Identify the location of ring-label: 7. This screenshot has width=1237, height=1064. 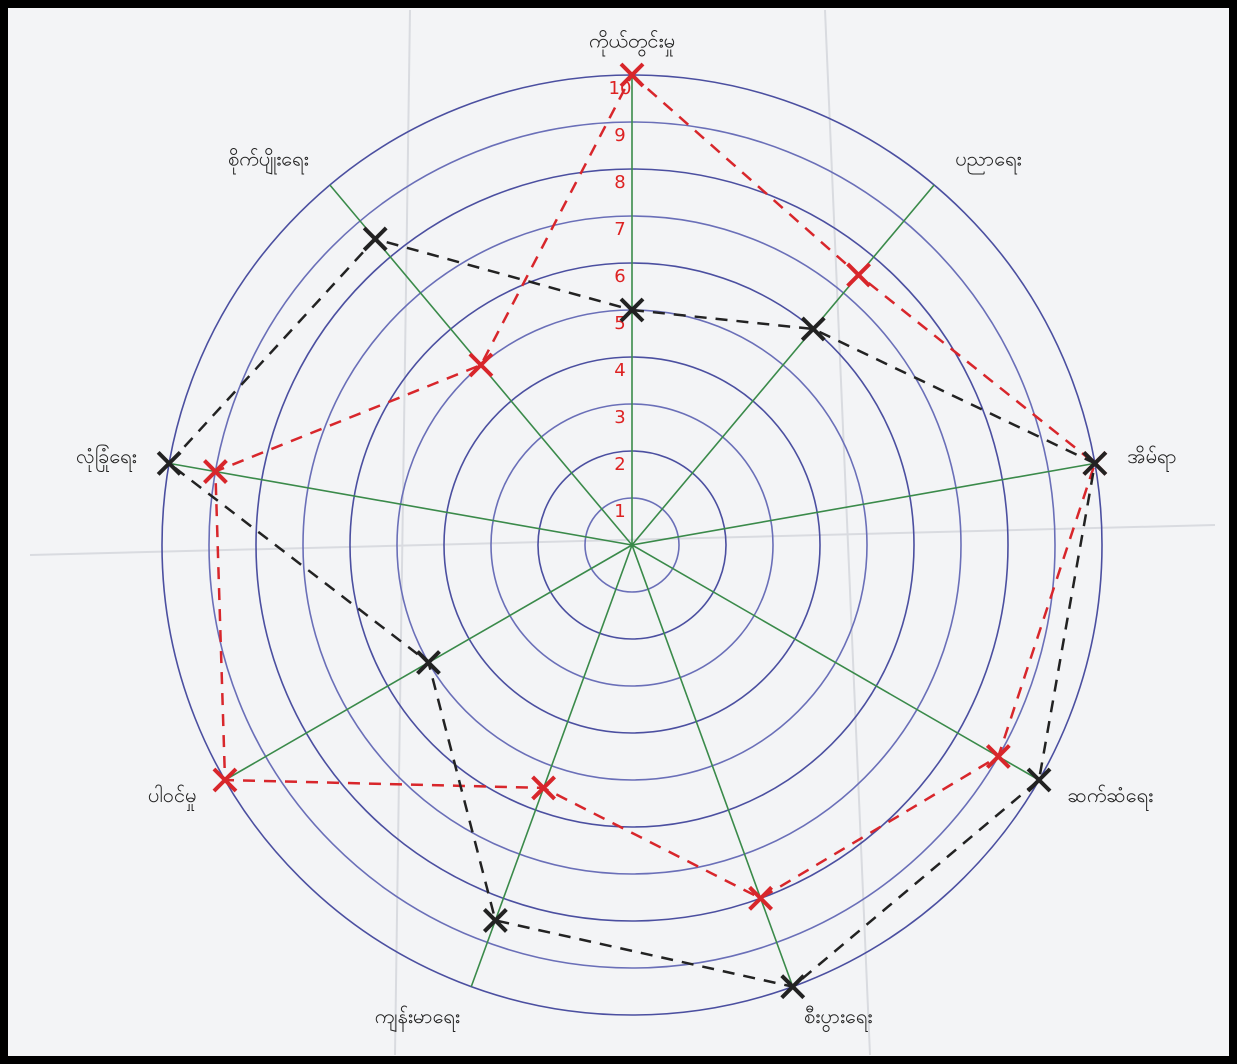
(619, 229).